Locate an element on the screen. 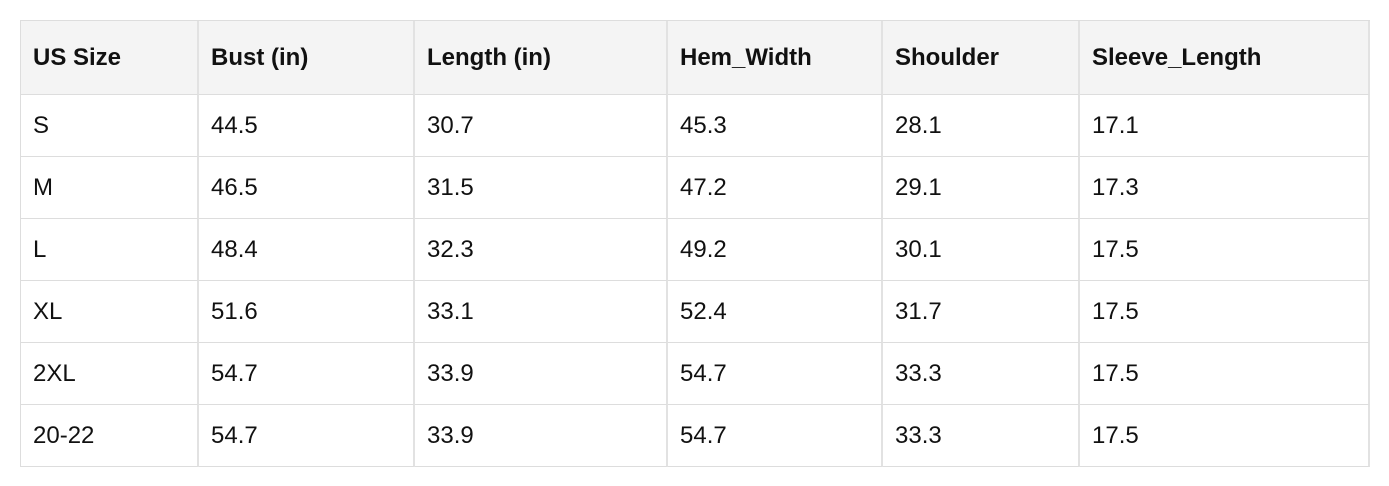 The width and height of the screenshot is (1389, 486). table-cell: 32.3 is located at coordinates (541, 250).